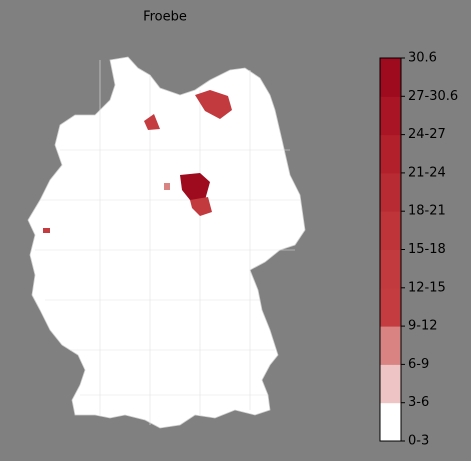 The width and height of the screenshot is (471, 461). What do you see at coordinates (423, 326) in the screenshot?
I see `colorbar-label: 9-12` at bounding box center [423, 326].